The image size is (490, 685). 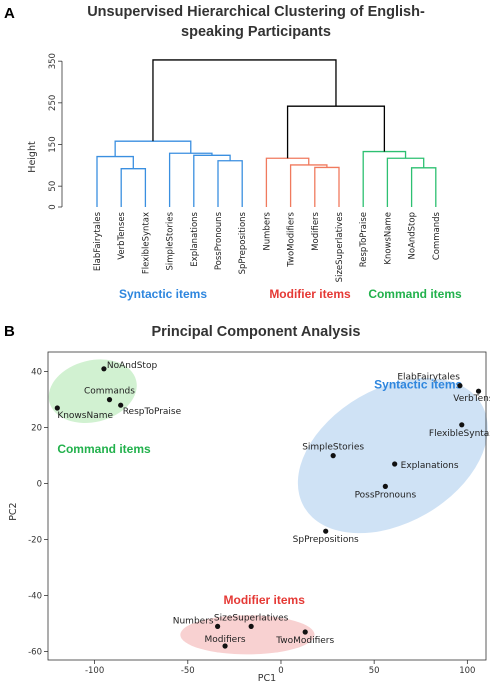 What do you see at coordinates (9, 13) in the screenshot?
I see `panel-a-letter: A` at bounding box center [9, 13].